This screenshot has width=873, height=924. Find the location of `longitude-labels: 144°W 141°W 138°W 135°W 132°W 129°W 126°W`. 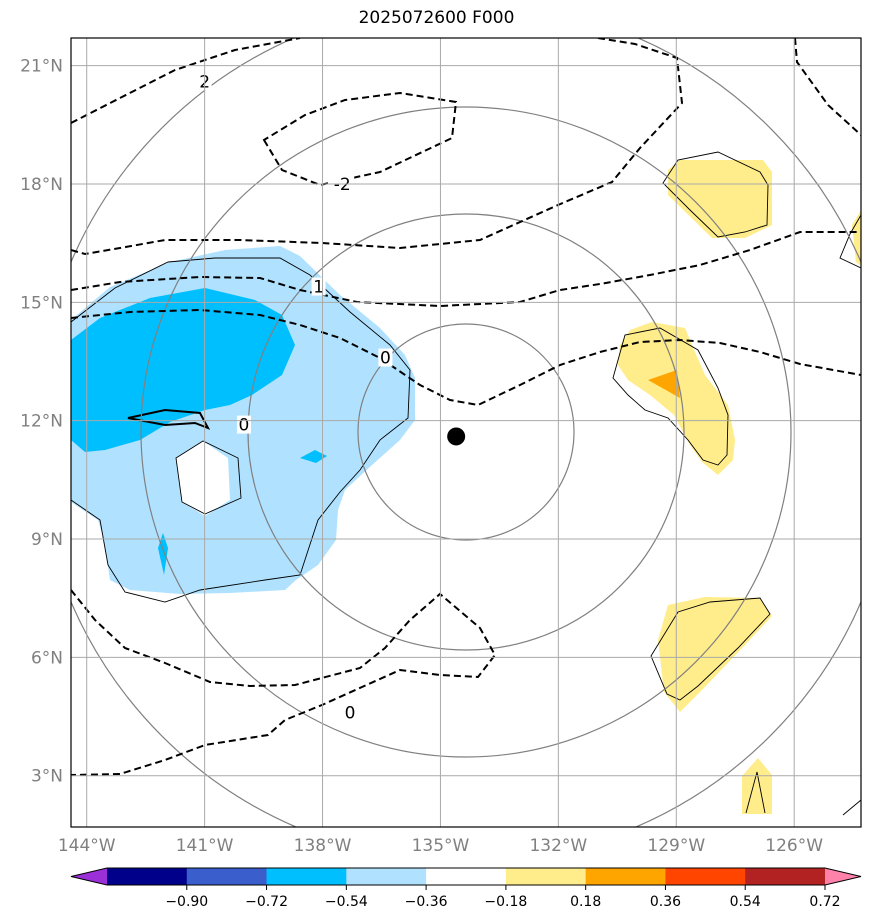

longitude-labels: 144°W 141°W 138°W 135°W 132°W 129°W 126°W is located at coordinates (440, 846).